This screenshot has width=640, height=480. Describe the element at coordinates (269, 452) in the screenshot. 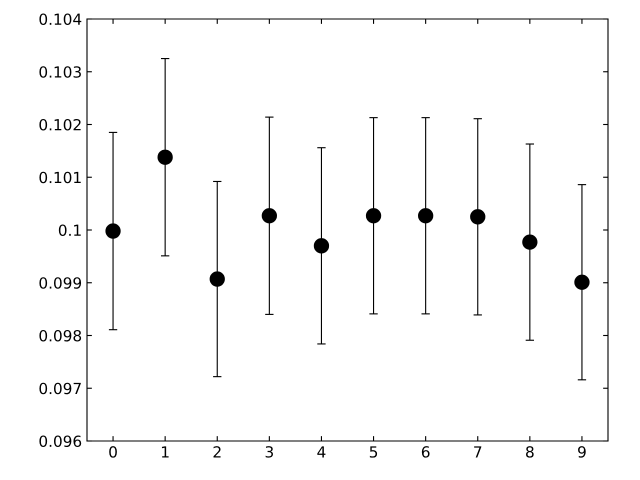

I see `x-tick-label: 3` at that location.